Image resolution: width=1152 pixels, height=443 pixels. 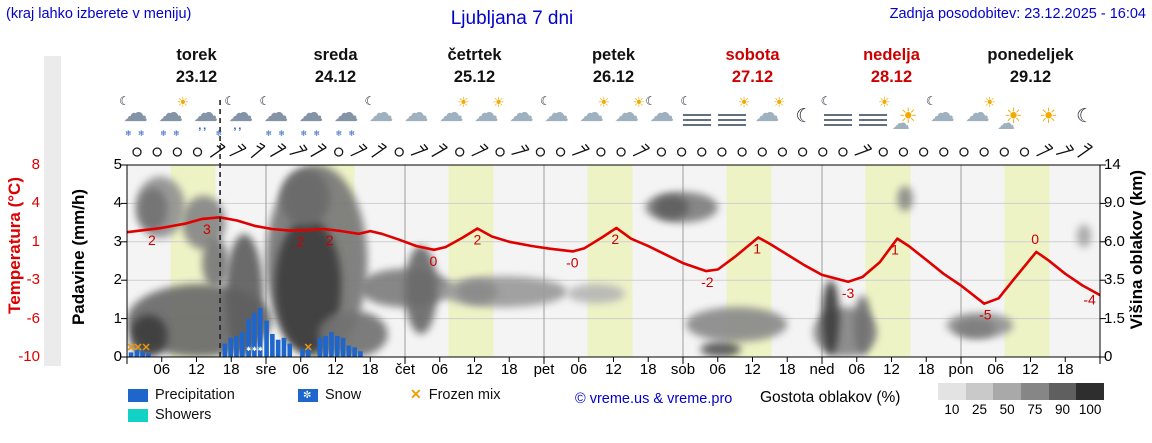 What do you see at coordinates (117, 280) in the screenshot?
I see `axis-tick-label: 2` at bounding box center [117, 280].